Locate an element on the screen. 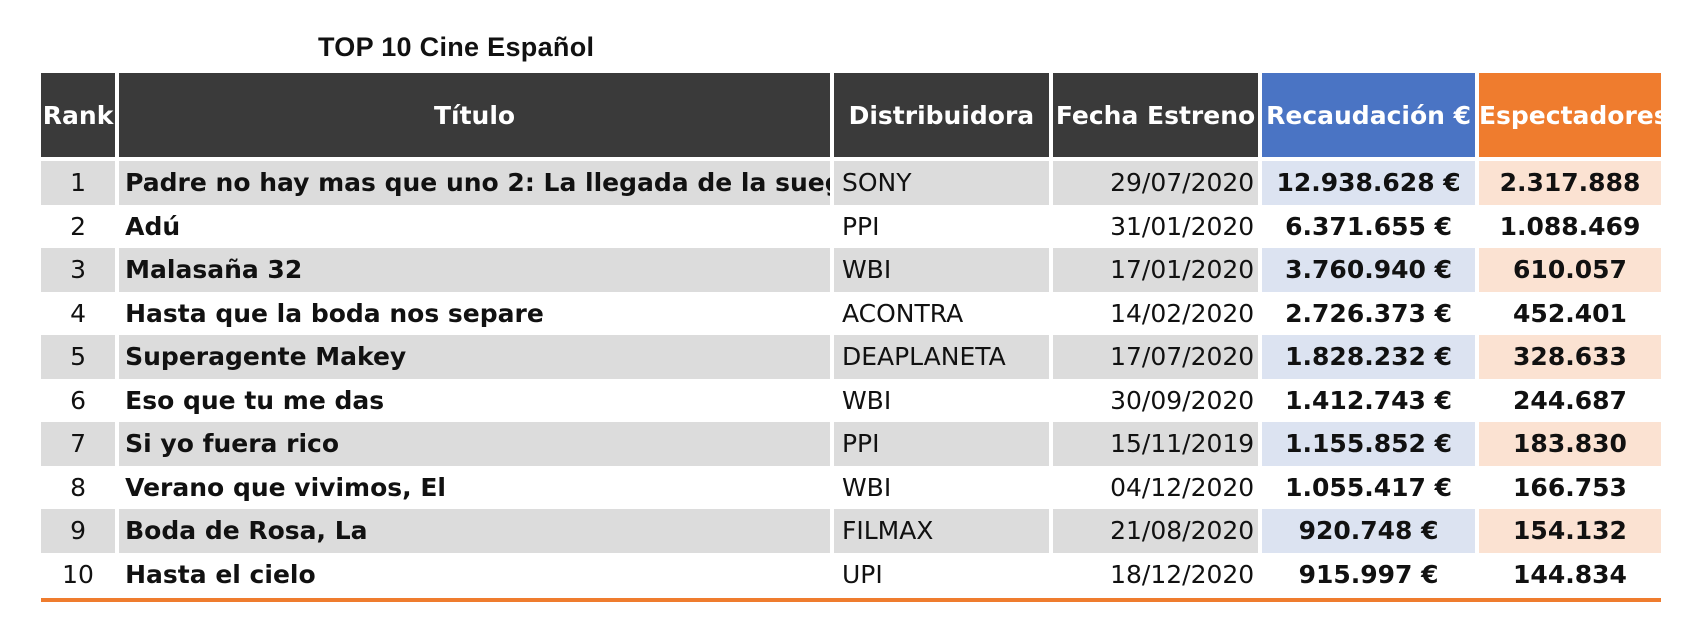 This screenshot has height=625, width=1691. cell-fecha: 15/11/2019 is located at coordinates (1156, 444).